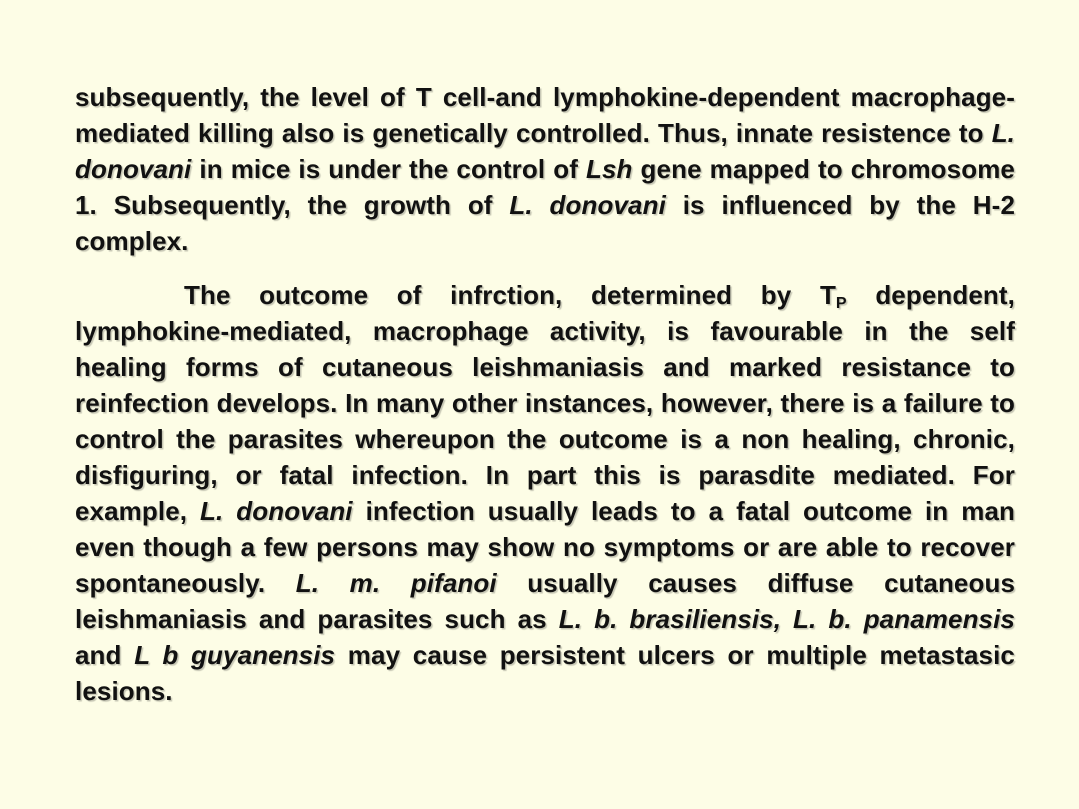 This screenshot has width=1079, height=809. I want to click on species-name: L b guyanensis, so click(235, 655).